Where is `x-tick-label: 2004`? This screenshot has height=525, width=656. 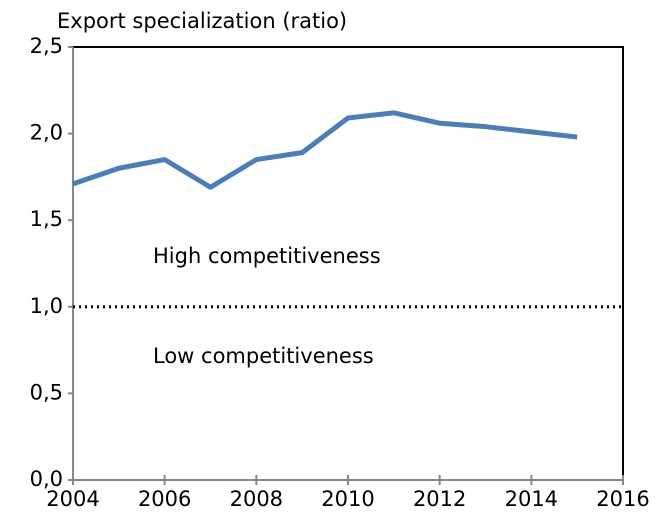 x-tick-label: 2004 is located at coordinates (72, 499).